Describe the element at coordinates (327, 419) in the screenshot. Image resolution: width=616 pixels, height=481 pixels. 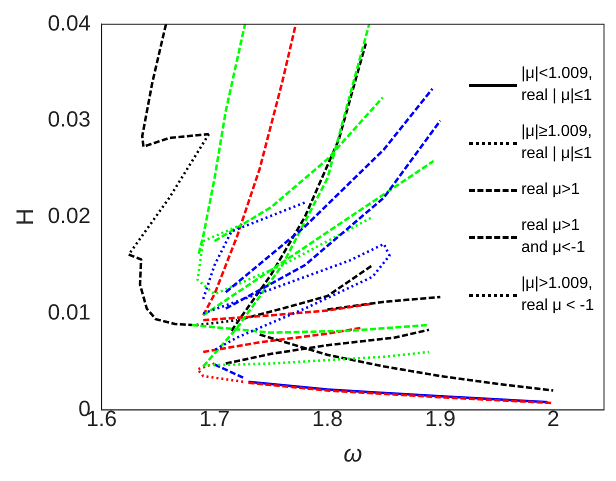
I see `x-tick-label: 1.8` at that location.